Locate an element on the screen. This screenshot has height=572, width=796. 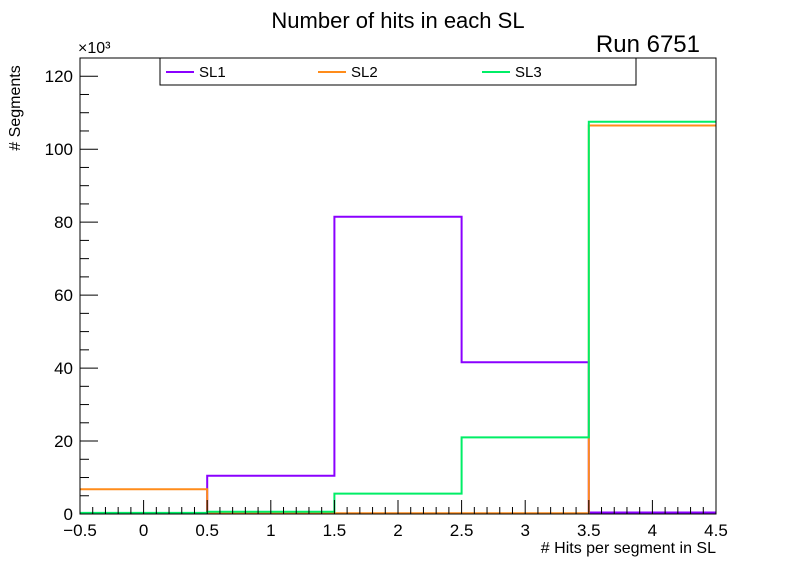
x-tick-label: 0.5 is located at coordinates (207, 530).